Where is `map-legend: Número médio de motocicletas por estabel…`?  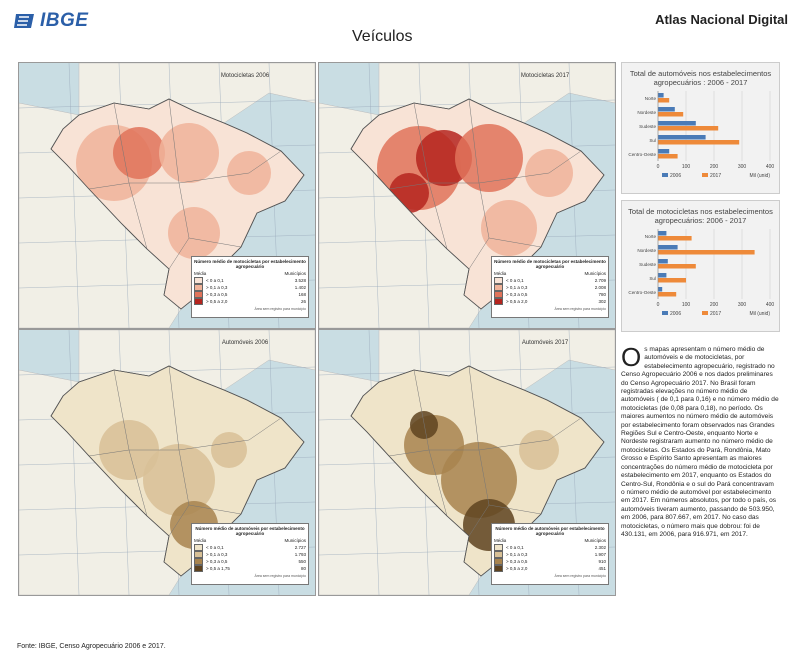 map-legend: Número médio de motocicletas por estabel… is located at coordinates (550, 287).